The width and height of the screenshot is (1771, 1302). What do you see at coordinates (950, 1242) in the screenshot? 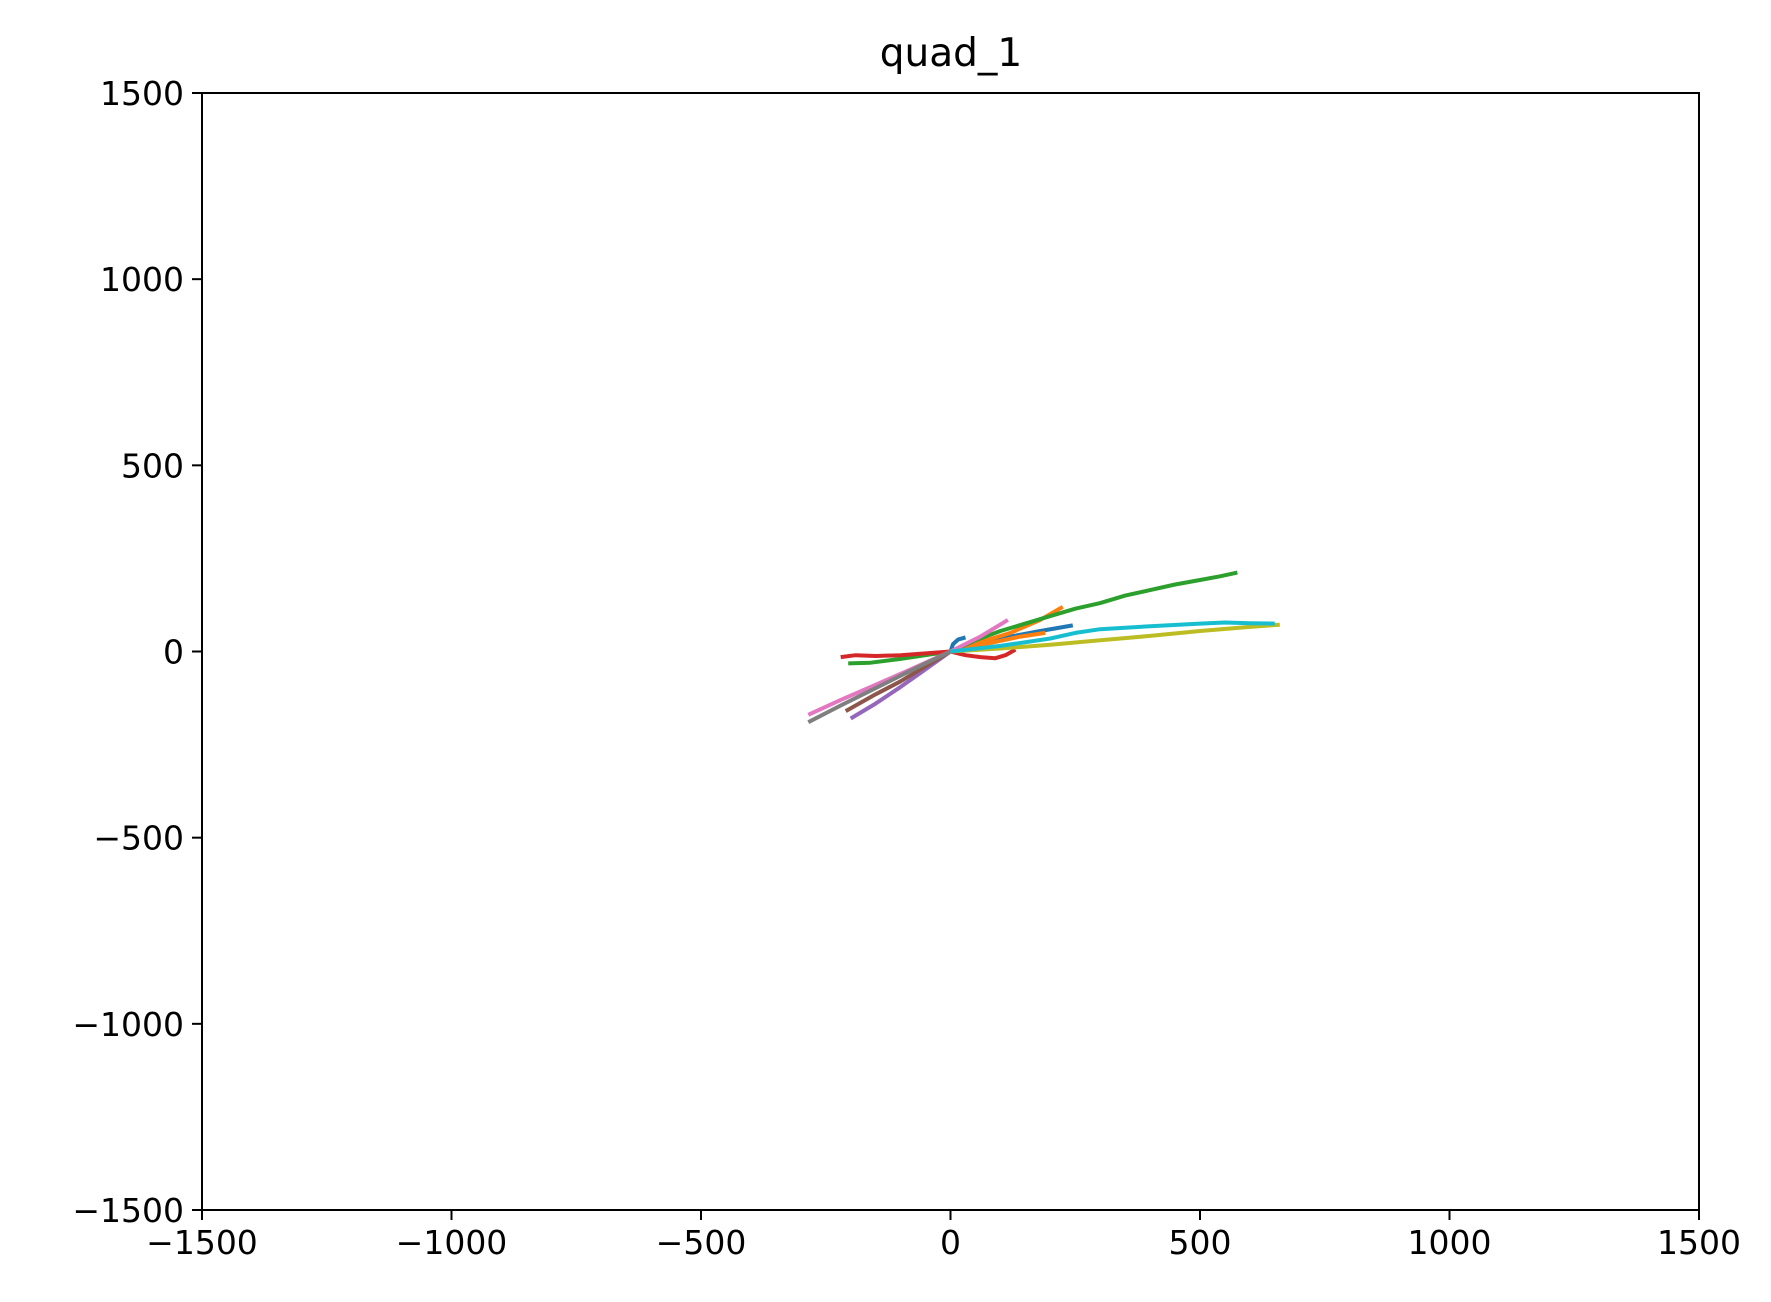
I see `x-tick-label: 0` at bounding box center [950, 1242].